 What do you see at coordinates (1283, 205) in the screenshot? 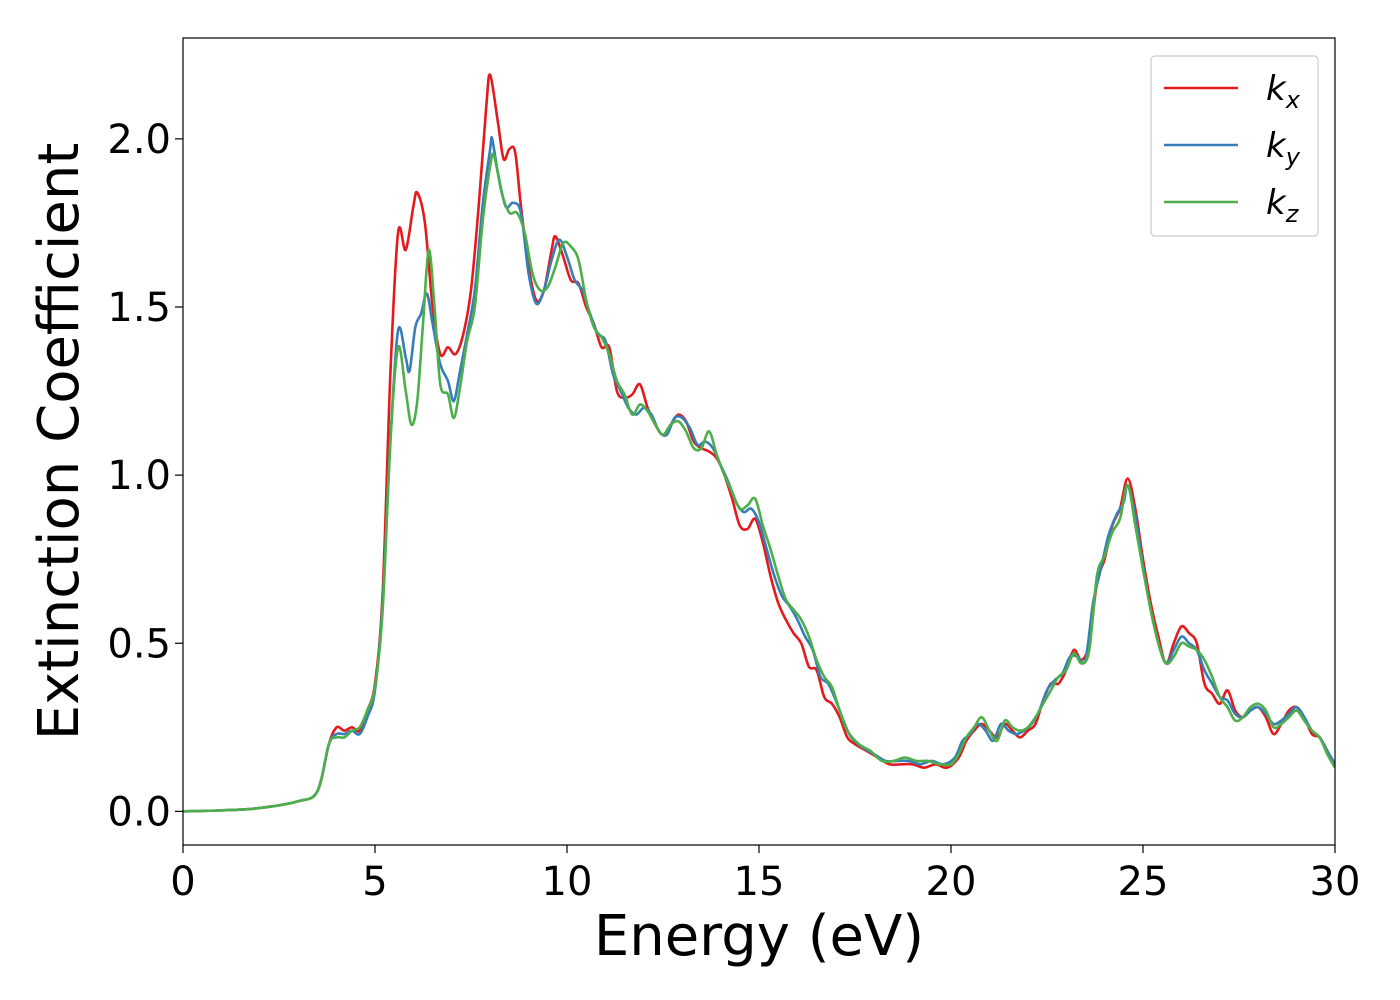
I see `legend-label-k-z: kz` at bounding box center [1283, 205].